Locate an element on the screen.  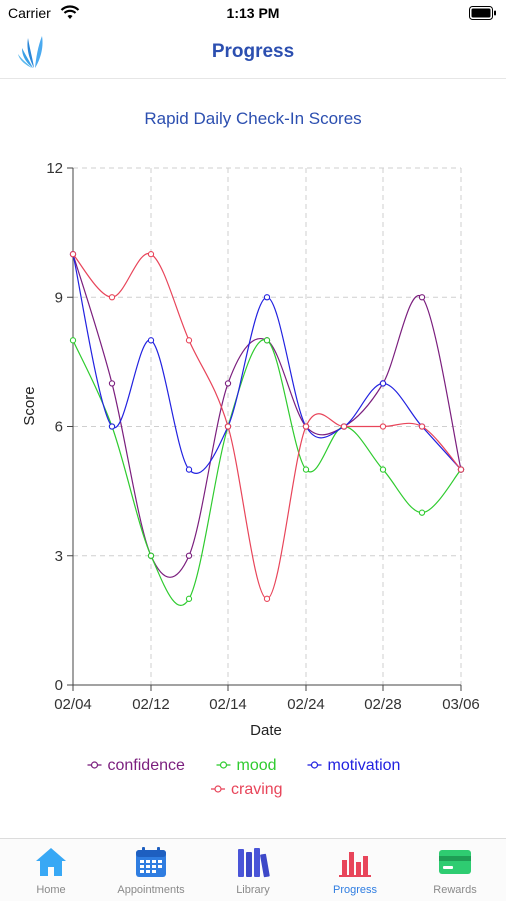
legend-marker-confidence is located at coordinates (94, 765).